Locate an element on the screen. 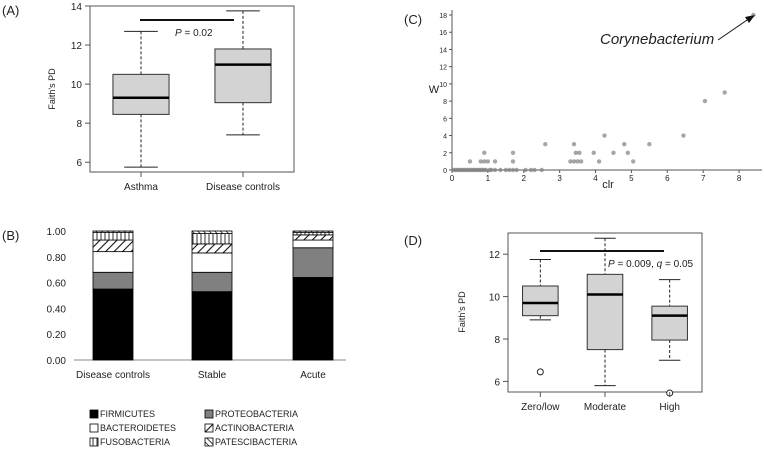 The width and height of the screenshot is (764, 455). panel-label-d: (D) is located at coordinates (413, 240).